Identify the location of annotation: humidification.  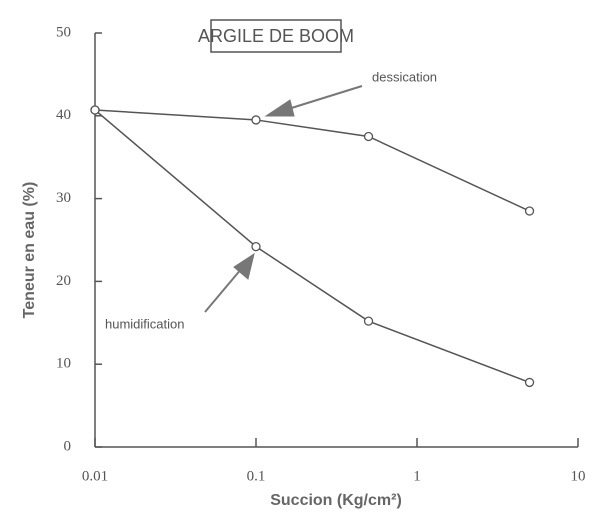
(145, 323).